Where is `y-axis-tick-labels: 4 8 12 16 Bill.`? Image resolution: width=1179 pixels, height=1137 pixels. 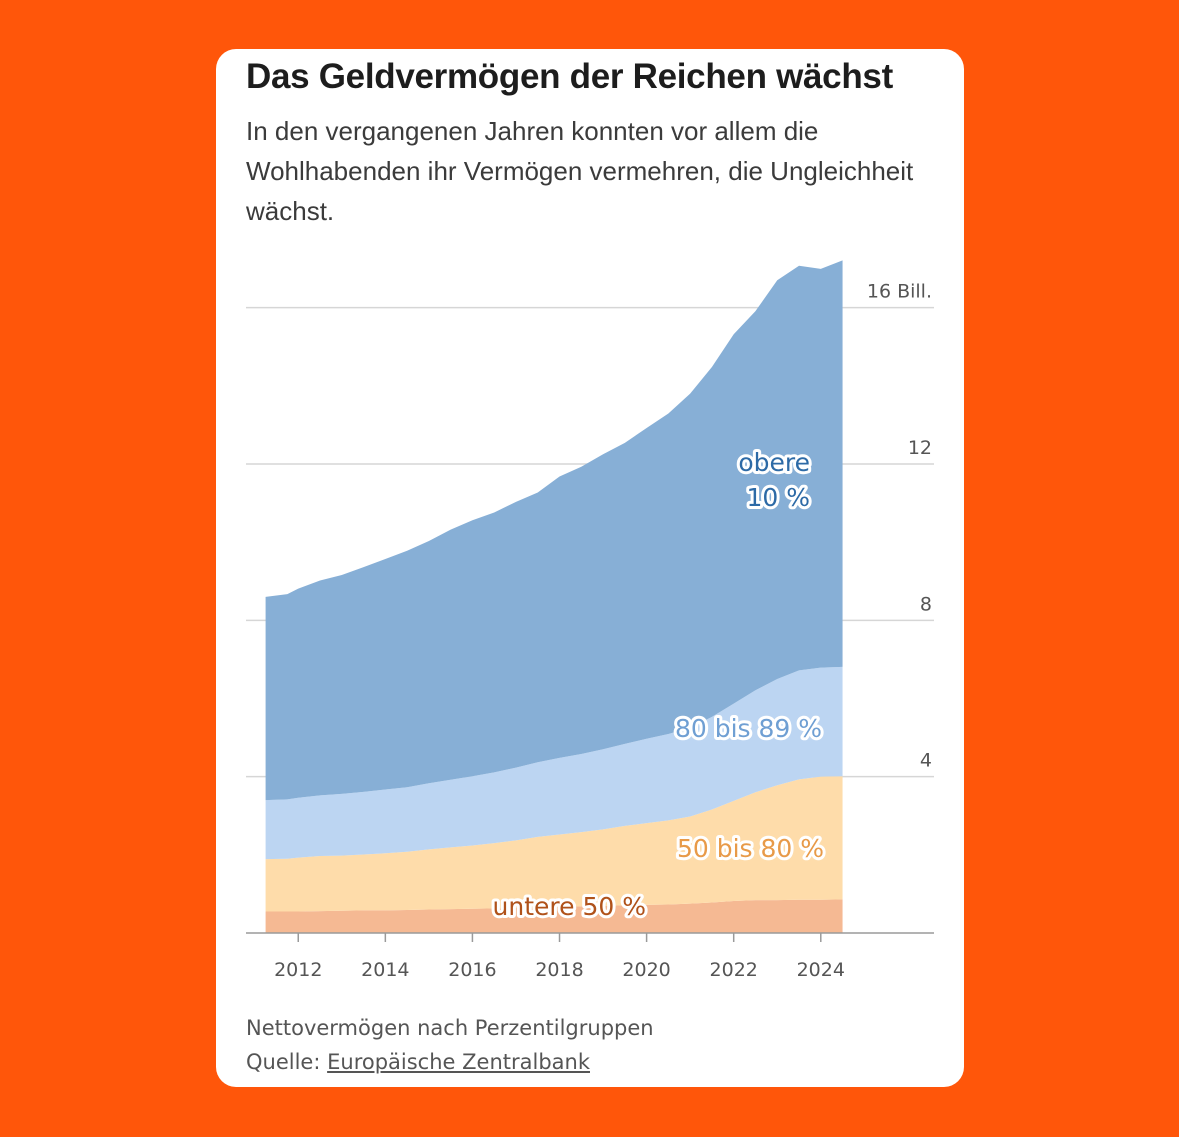 y-axis-tick-labels: 4 8 12 16 Bill. is located at coordinates (899, 526).